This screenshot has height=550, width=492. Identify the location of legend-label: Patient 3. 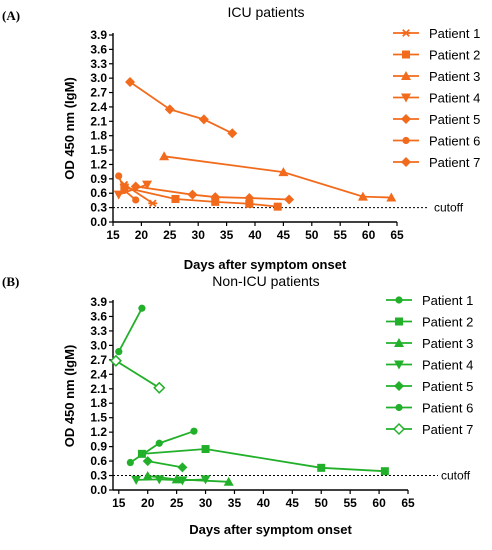
(454, 76).